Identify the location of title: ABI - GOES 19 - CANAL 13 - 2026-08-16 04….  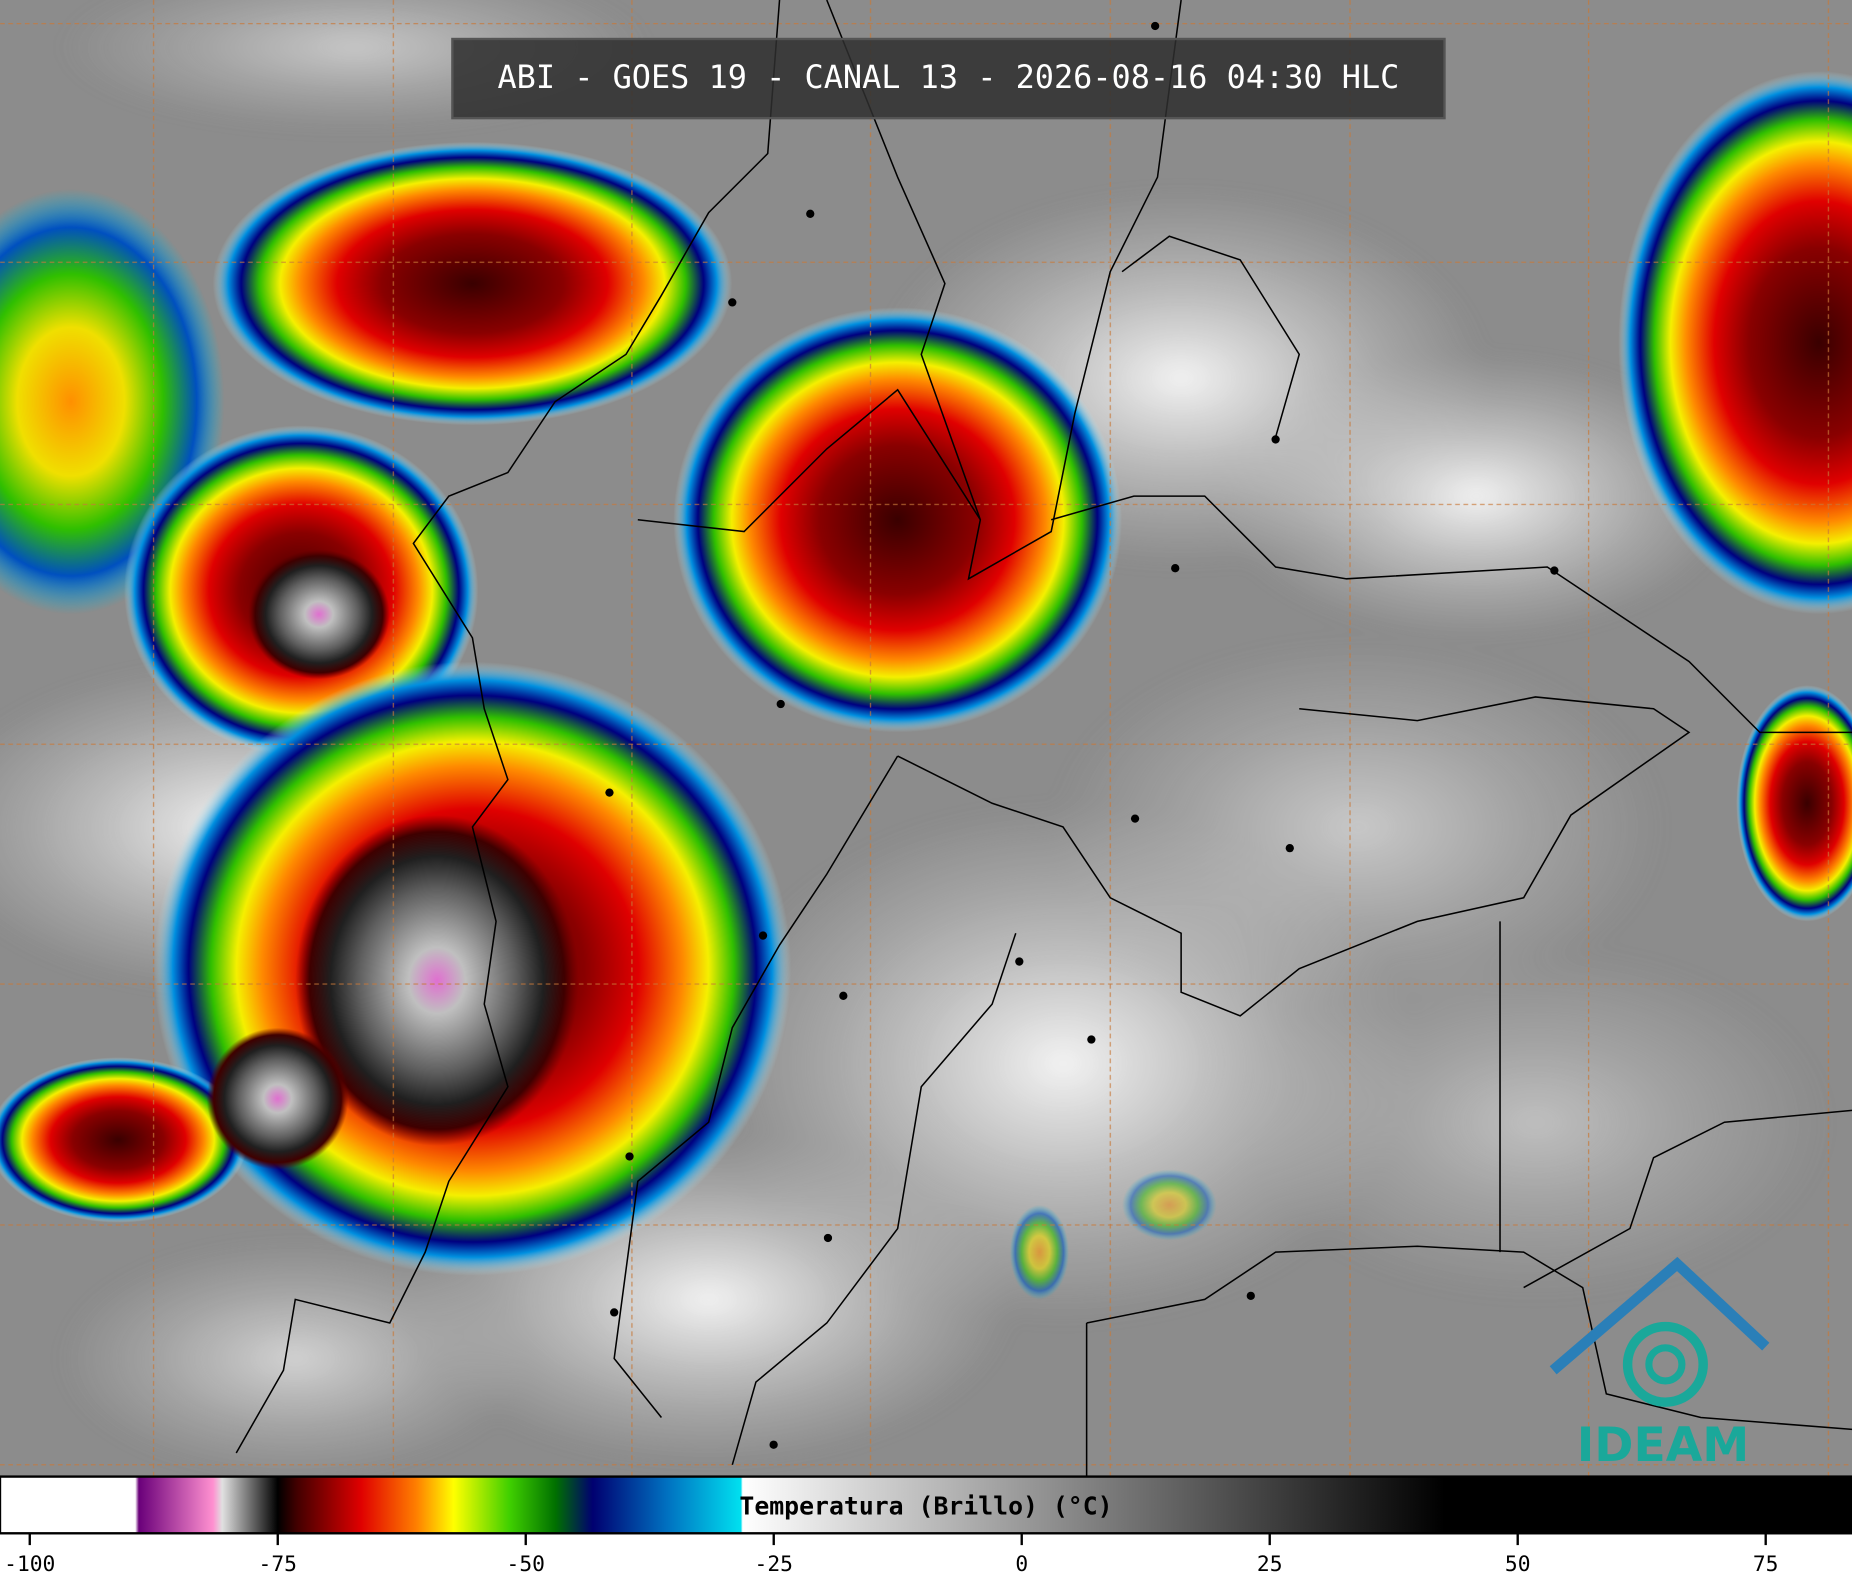
(948, 77).